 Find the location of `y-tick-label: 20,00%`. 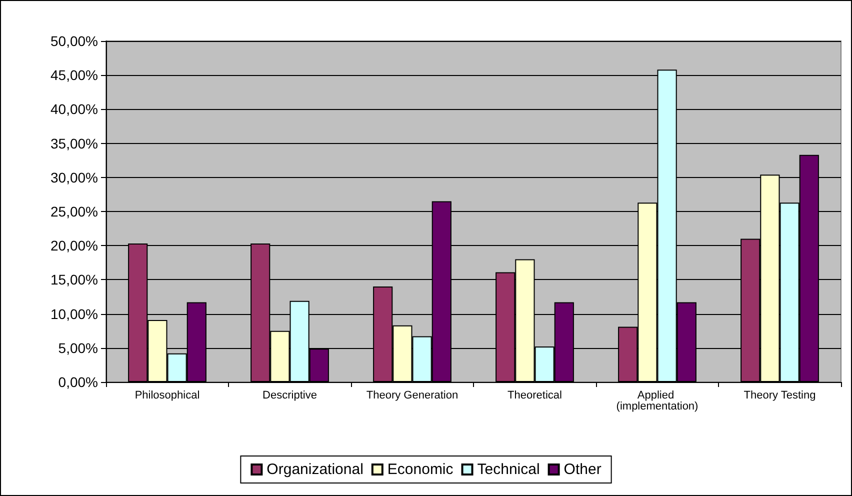

y-tick-label: 20,00% is located at coordinates (74, 246).